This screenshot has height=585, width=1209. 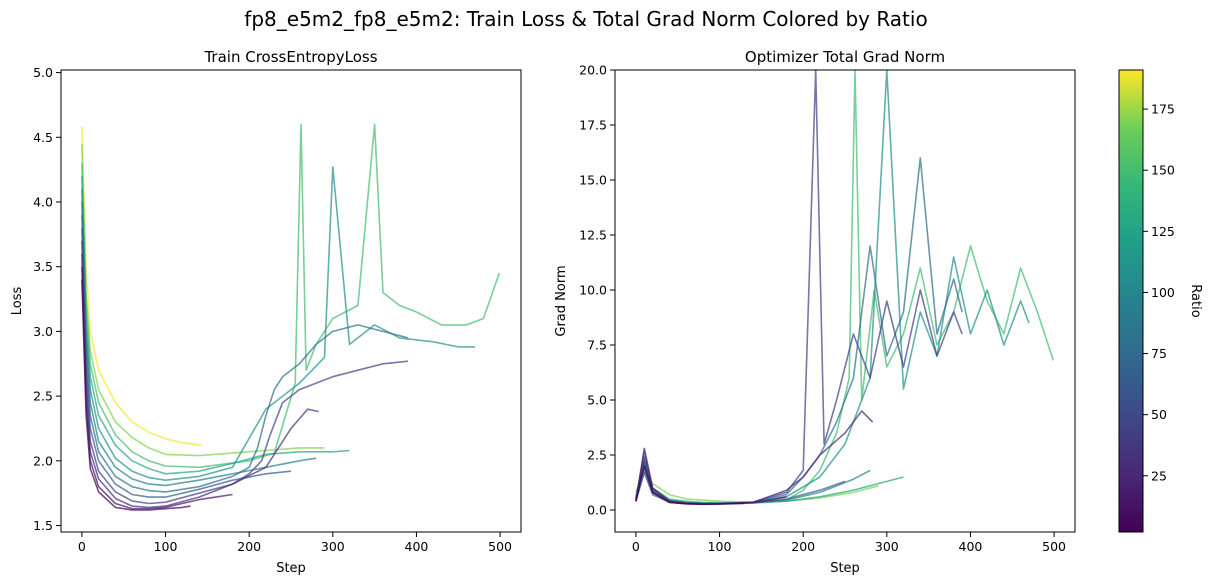 What do you see at coordinates (47, 299) in the screenshot?
I see `loss-y-ticks: 1.5 2.0 2.5 3.0 3.5 4.0 4.5 5.0` at bounding box center [47, 299].